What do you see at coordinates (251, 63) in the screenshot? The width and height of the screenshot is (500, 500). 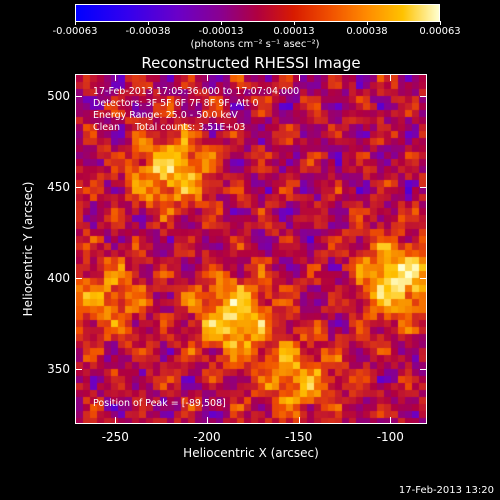 I see `chart-title: Reconstructed RHESSI Image` at bounding box center [251, 63].